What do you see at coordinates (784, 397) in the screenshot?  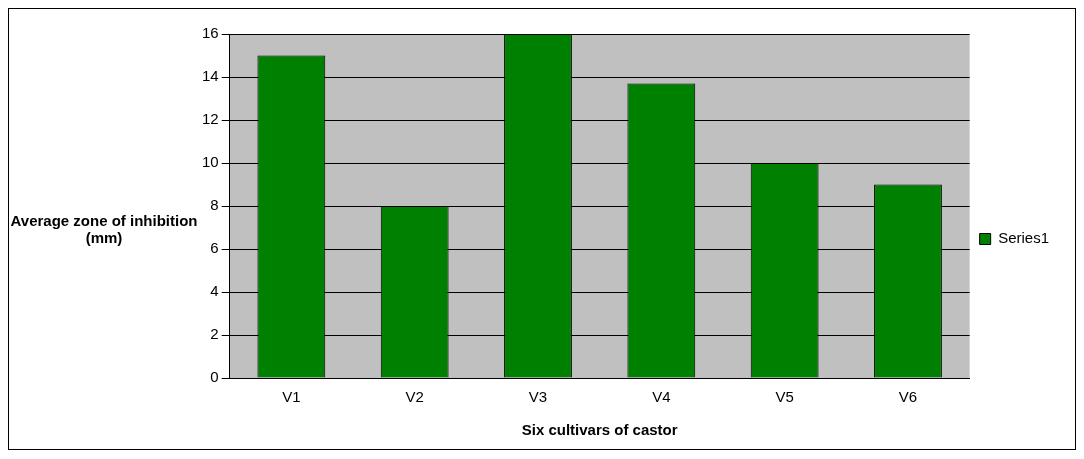 I see `x-tick-label: V5` at bounding box center [784, 397].